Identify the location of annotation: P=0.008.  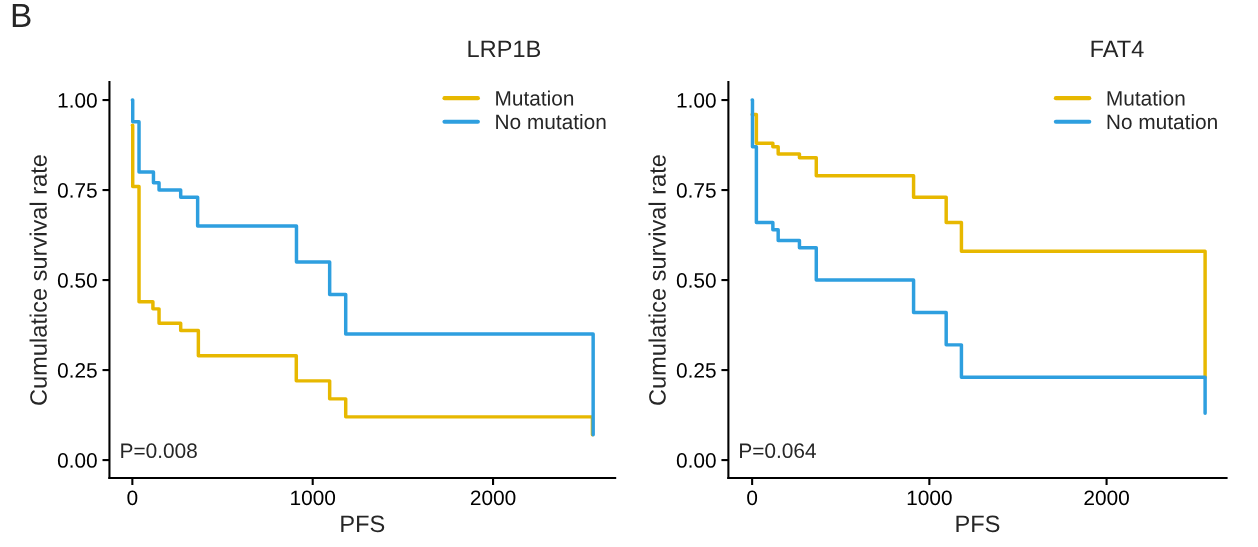
(159, 451).